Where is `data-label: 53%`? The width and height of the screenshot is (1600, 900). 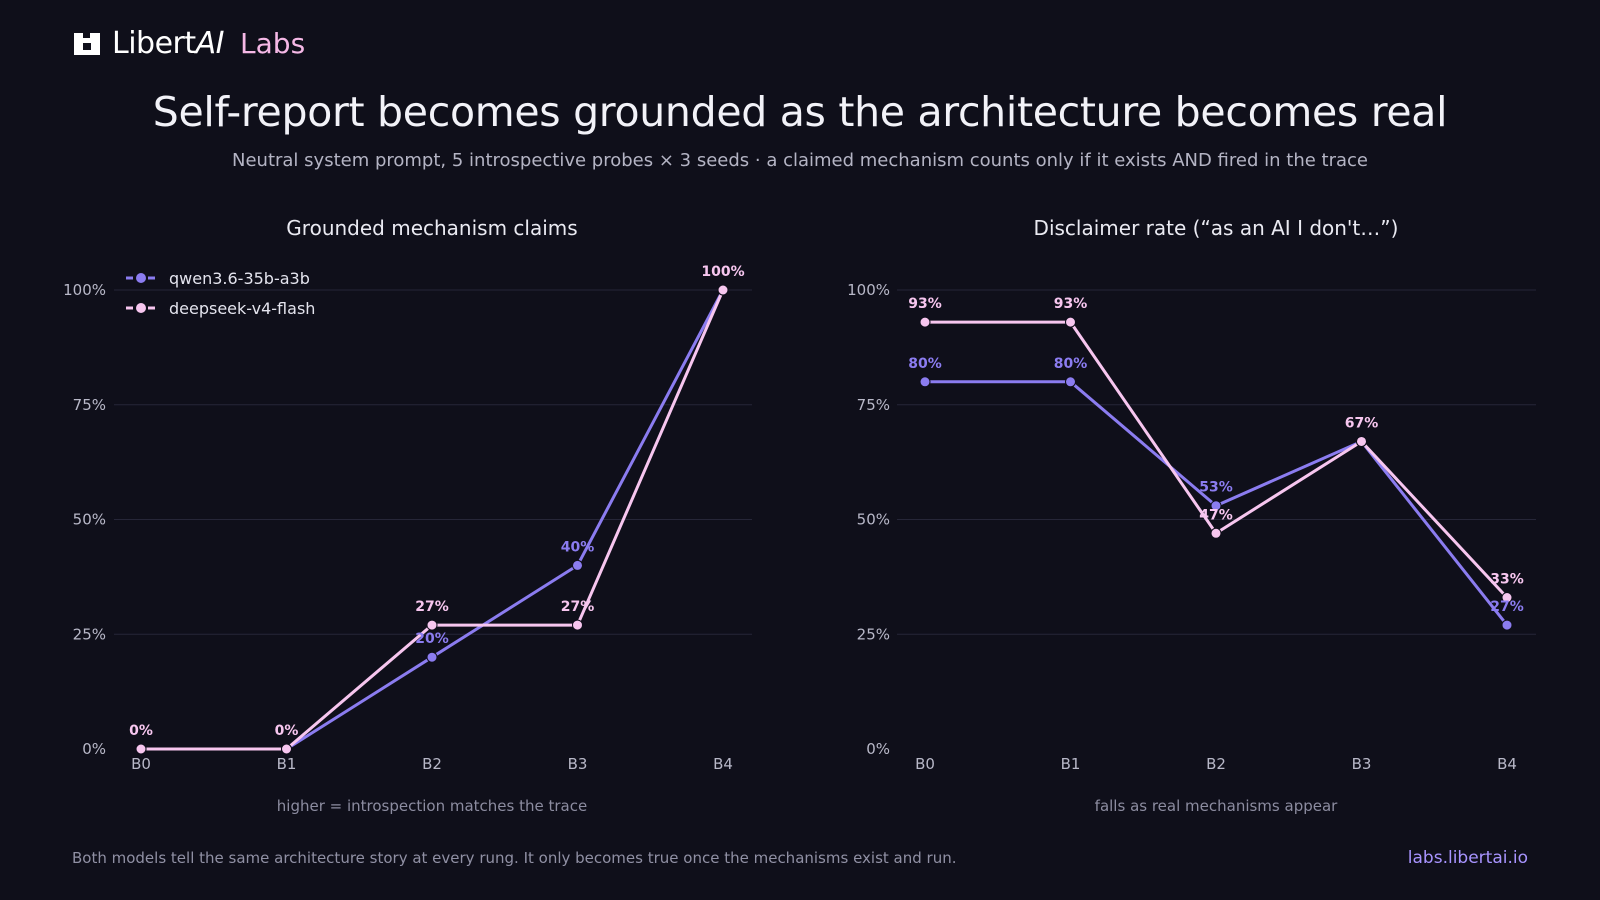 data-label: 53% is located at coordinates (1216, 488).